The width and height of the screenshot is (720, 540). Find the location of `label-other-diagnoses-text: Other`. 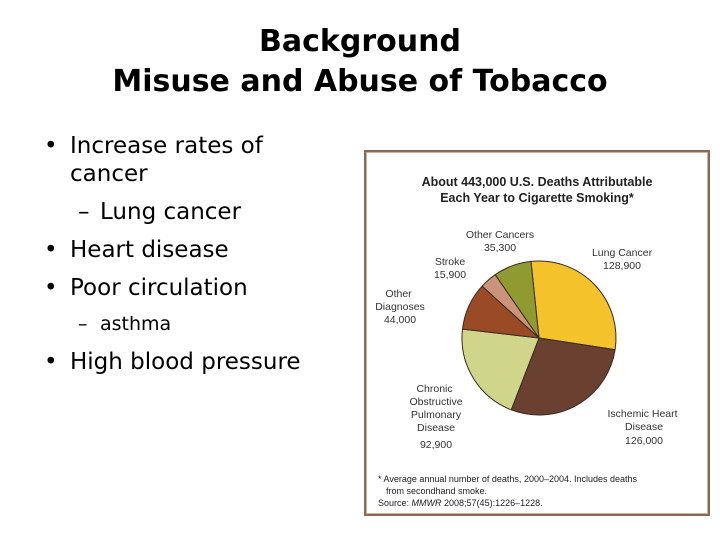

label-other-diagnoses-text: Other is located at coordinates (398, 294).